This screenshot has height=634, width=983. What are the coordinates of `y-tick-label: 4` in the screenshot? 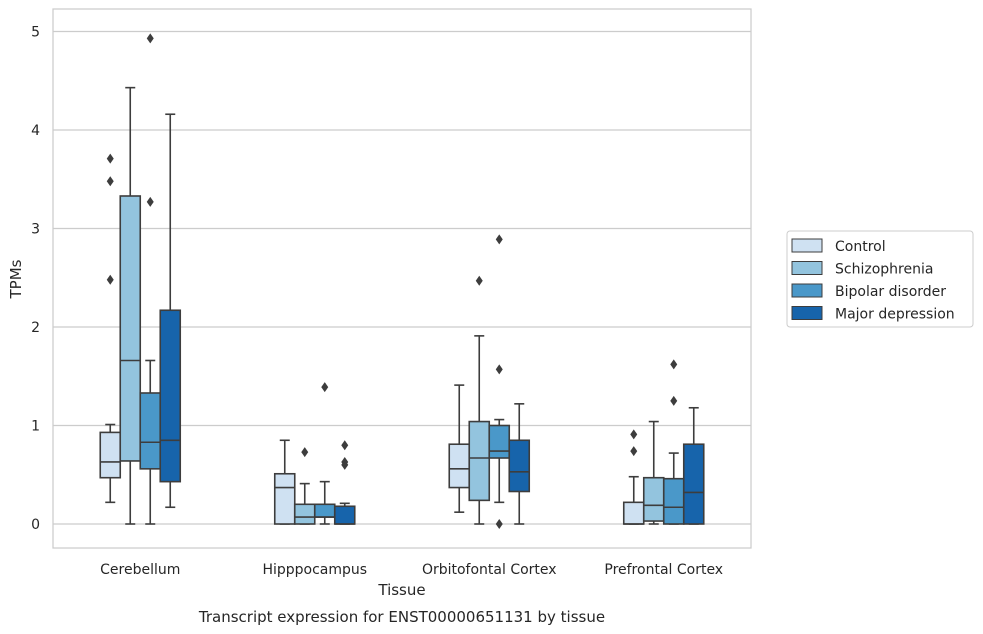 It's located at (35, 131).